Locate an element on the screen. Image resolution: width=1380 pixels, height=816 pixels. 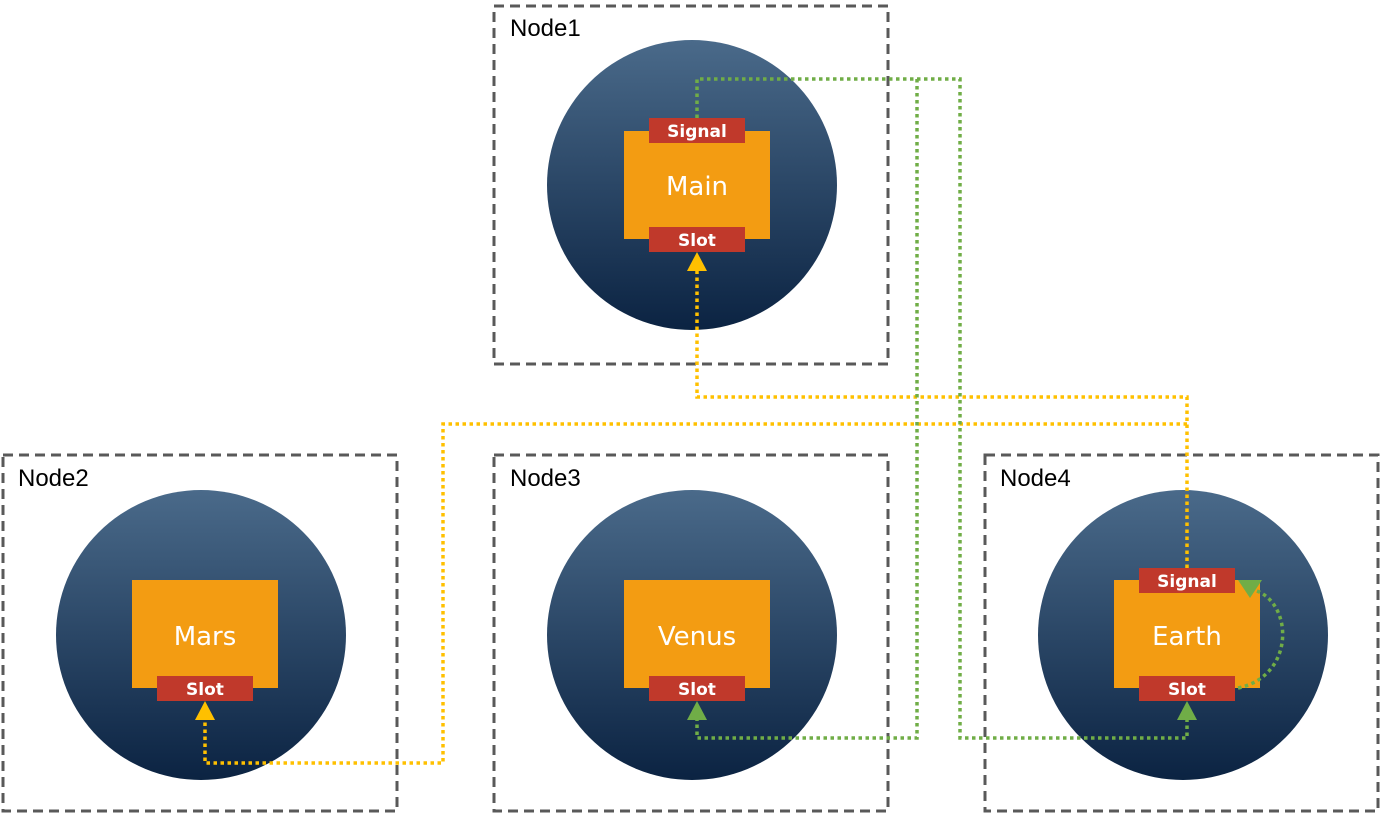
earth-component is located at coordinates (1187, 634).